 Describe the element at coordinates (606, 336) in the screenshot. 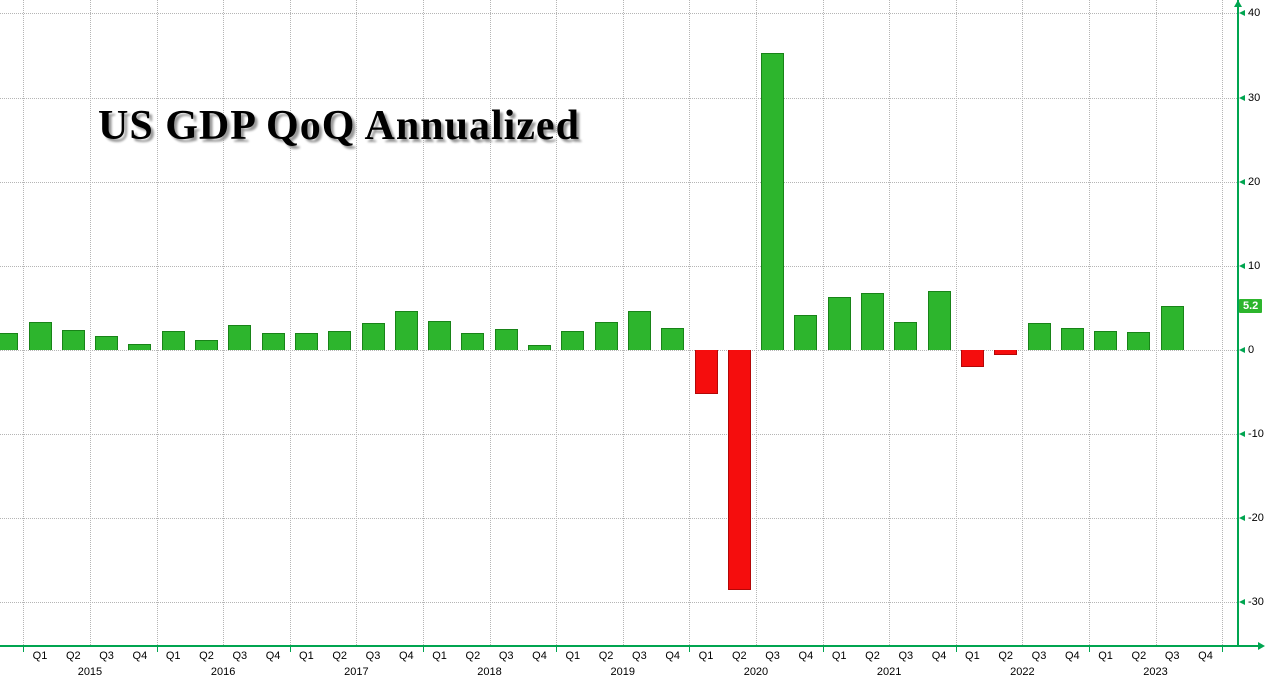

I see `bar-2019-Q2` at that location.